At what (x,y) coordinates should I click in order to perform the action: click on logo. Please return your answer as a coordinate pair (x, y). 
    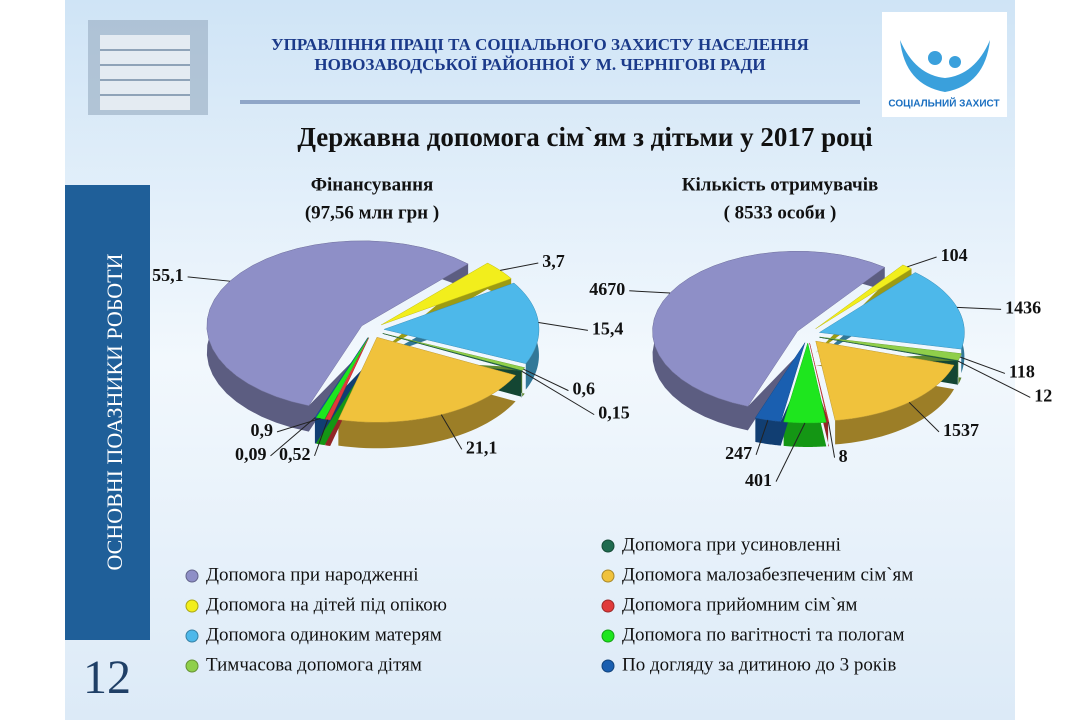
    Looking at the image, I should click on (944, 64).